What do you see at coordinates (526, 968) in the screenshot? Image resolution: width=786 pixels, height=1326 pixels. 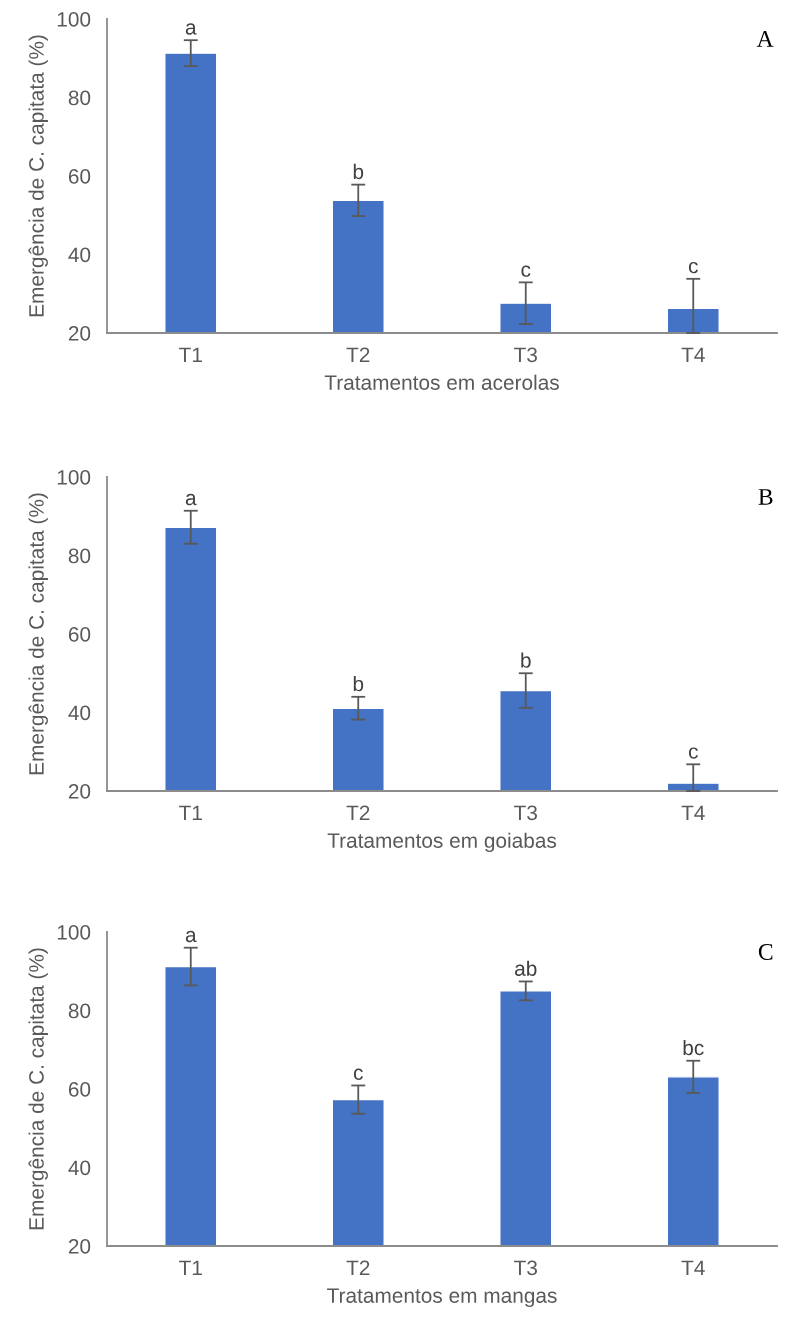 I see `data-label: ab` at bounding box center [526, 968].